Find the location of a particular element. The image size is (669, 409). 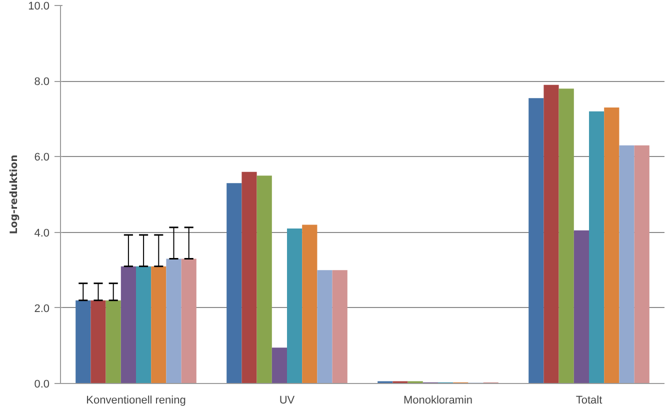

y-tick-label: 2.0 is located at coordinates (42, 308).